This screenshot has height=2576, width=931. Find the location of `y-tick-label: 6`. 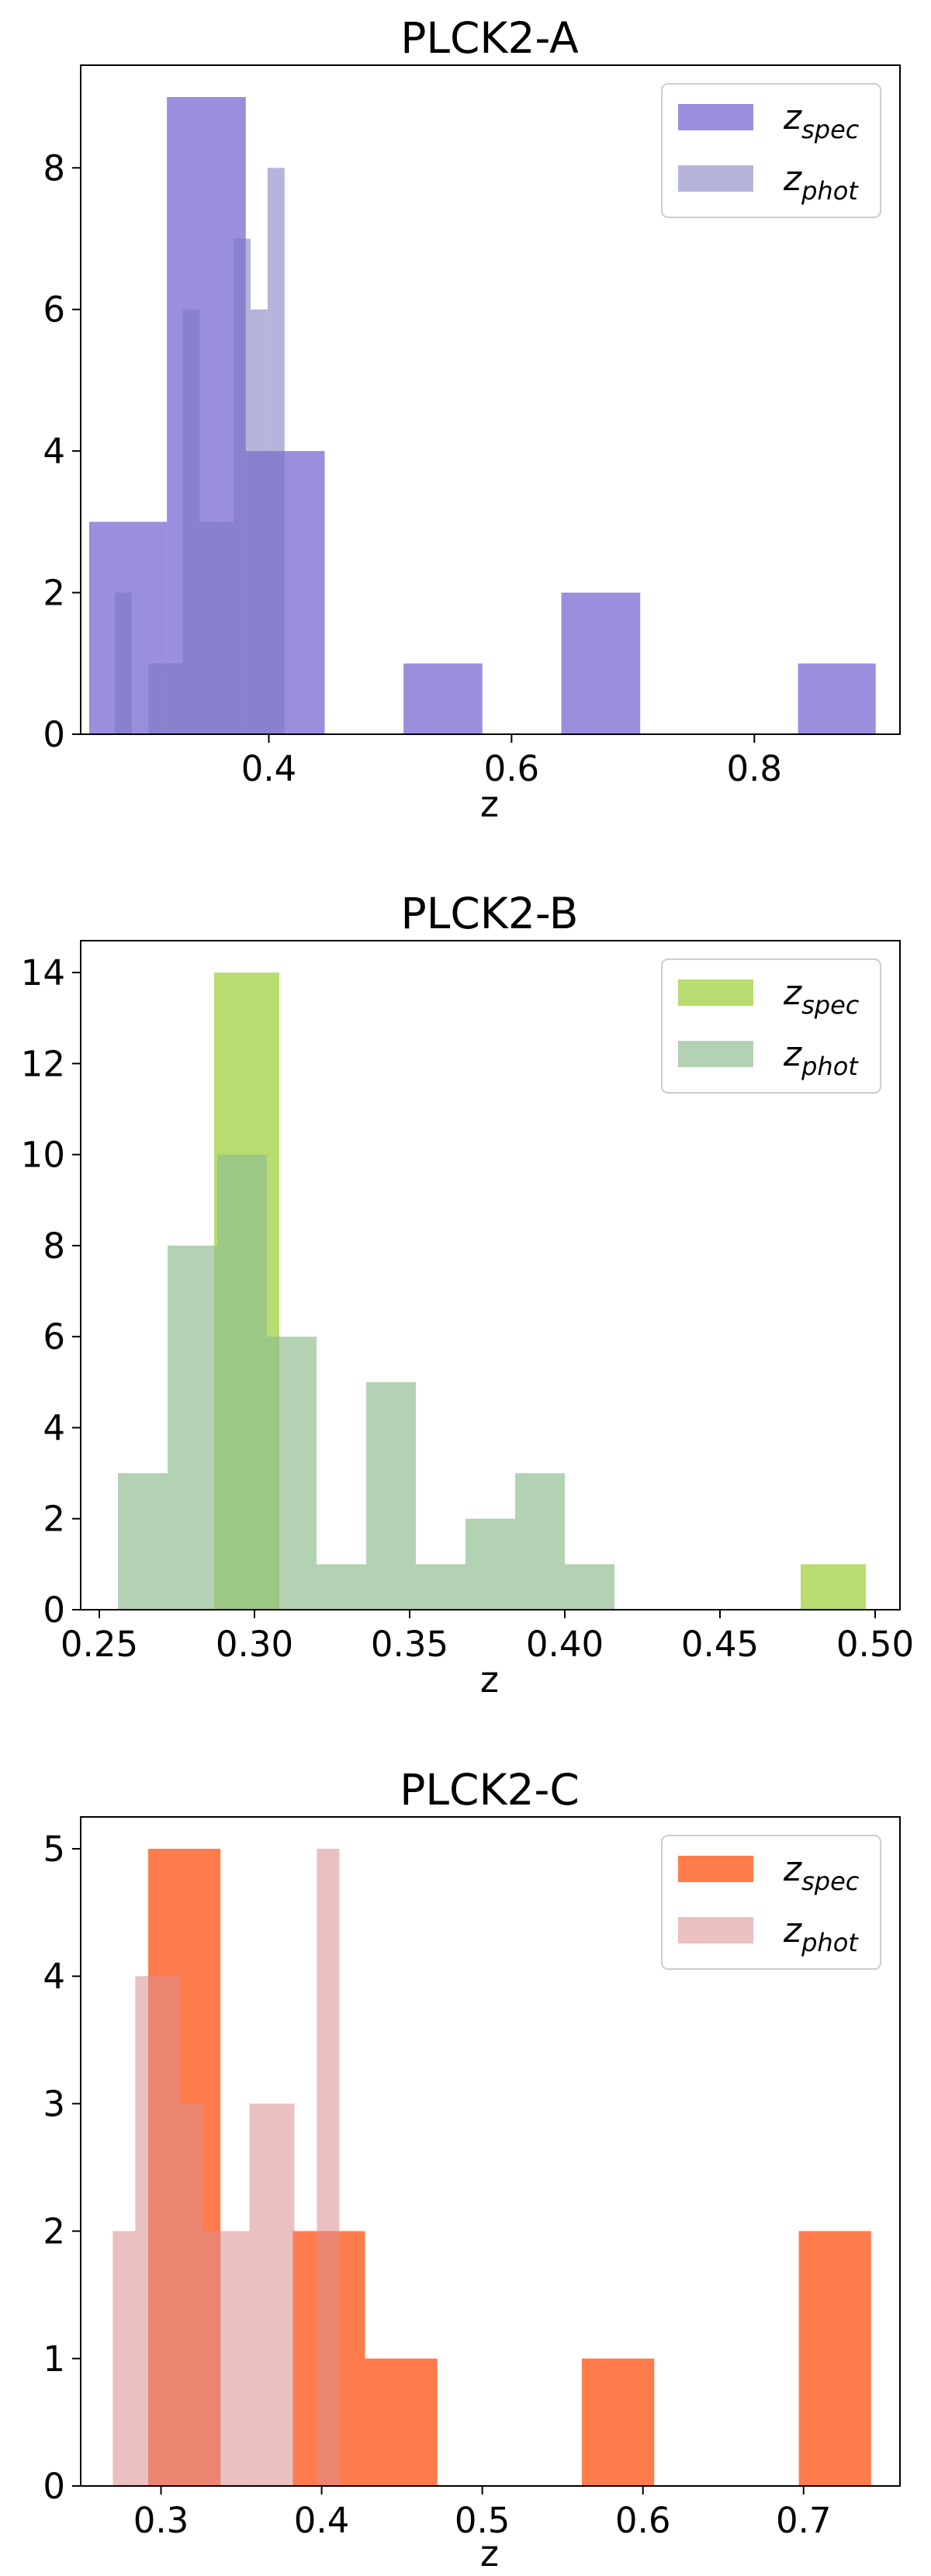

y-tick-label: 6 is located at coordinates (54, 1336).